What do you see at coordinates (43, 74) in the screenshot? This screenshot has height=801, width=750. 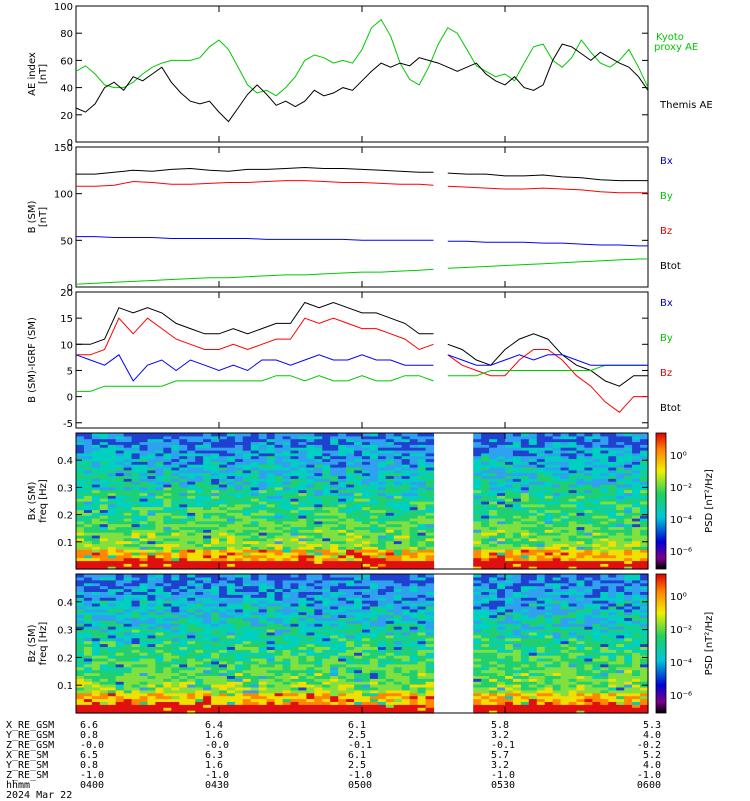 I see `y-axis-unit: [nT]` at bounding box center [43, 74].